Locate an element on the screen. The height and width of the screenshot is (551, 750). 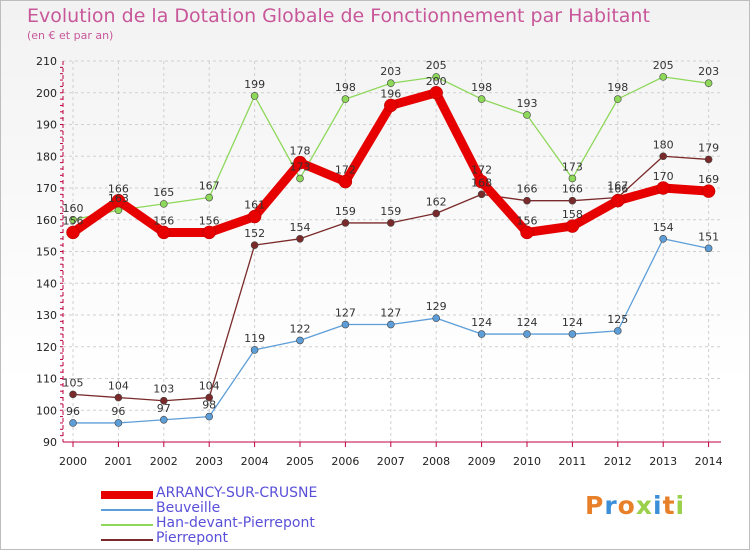
x-tick-label: 2010 is located at coordinates (527, 461).